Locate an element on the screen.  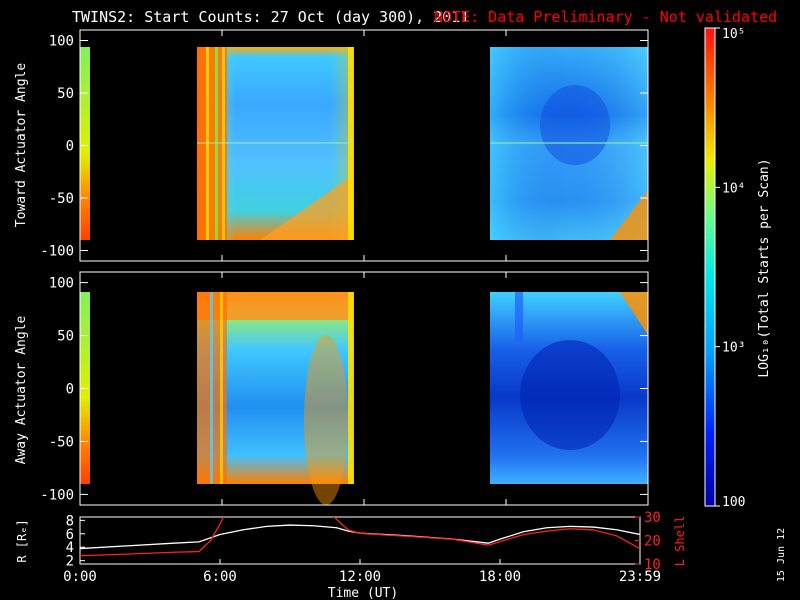
toward-ytick-label: 100 is located at coordinates (61, 42).